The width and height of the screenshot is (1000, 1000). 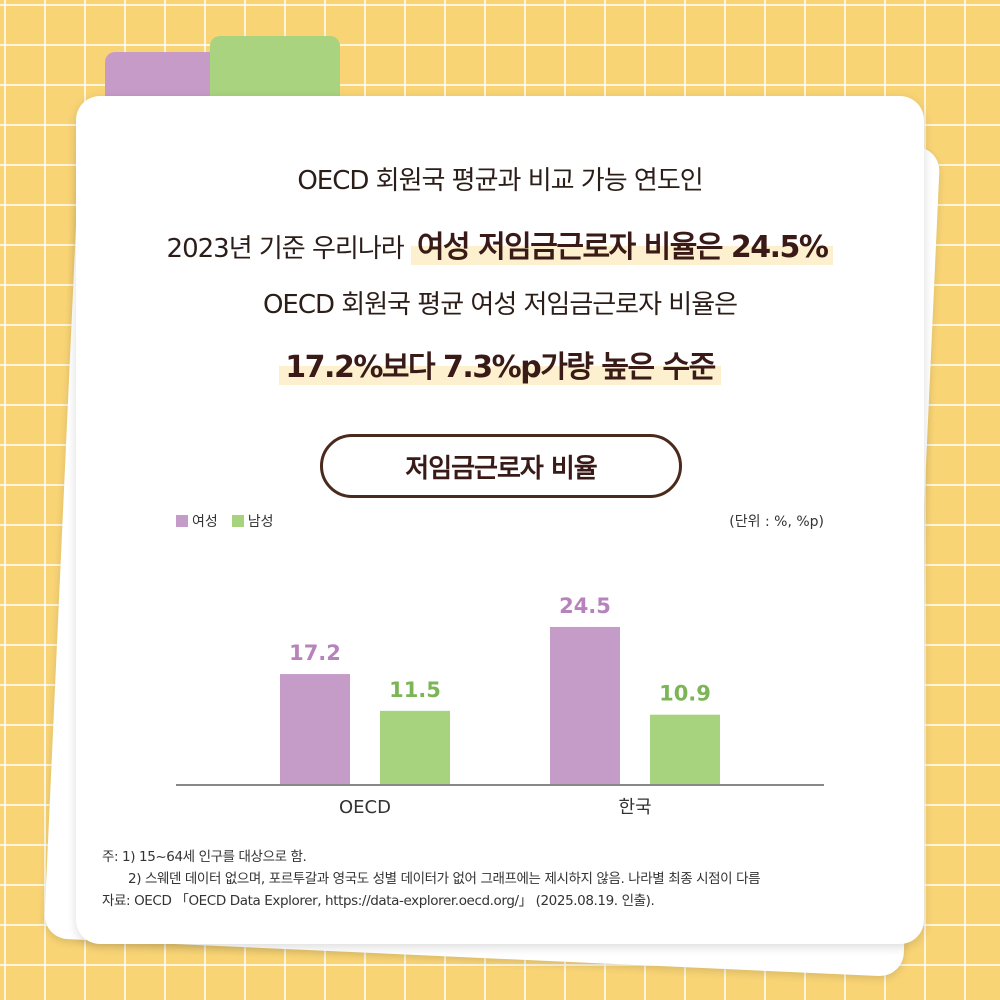 What do you see at coordinates (585, 705) in the screenshot?
I see `bar-korea-female` at bounding box center [585, 705].